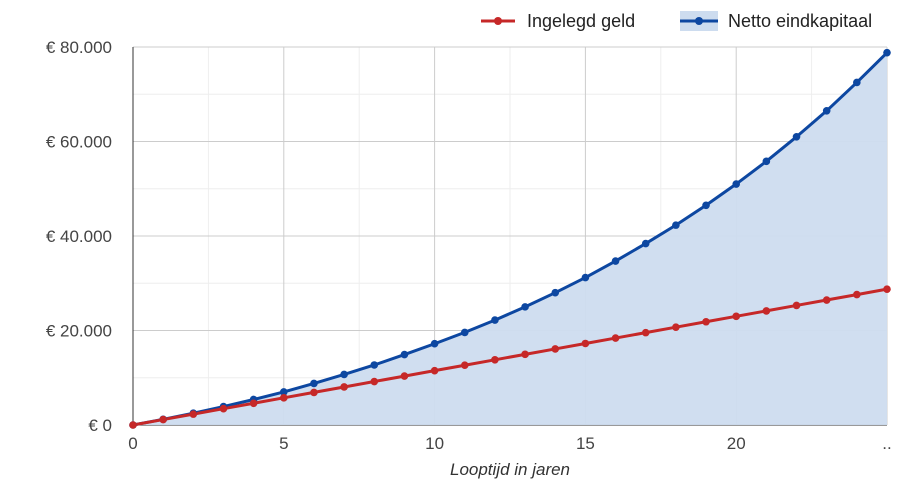 The height and width of the screenshot is (495, 916). What do you see at coordinates (79, 331) in the screenshot?
I see `y-tick-label: € 20.000` at bounding box center [79, 331].